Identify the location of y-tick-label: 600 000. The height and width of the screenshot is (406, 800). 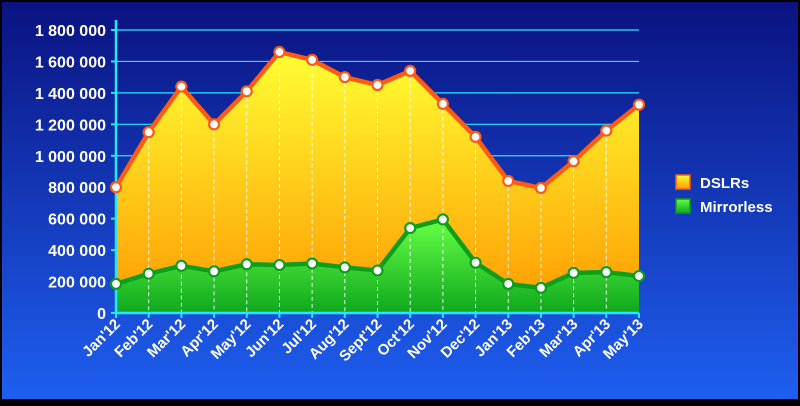
(77, 220).